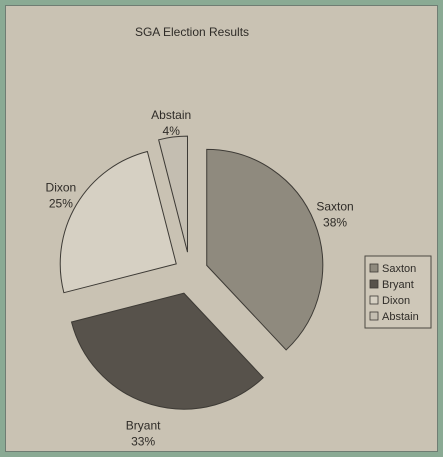 Image resolution: width=443 pixels, height=457 pixels. Describe the element at coordinates (400, 317) in the screenshot. I see `legend-label-abstain: Abstain` at that location.